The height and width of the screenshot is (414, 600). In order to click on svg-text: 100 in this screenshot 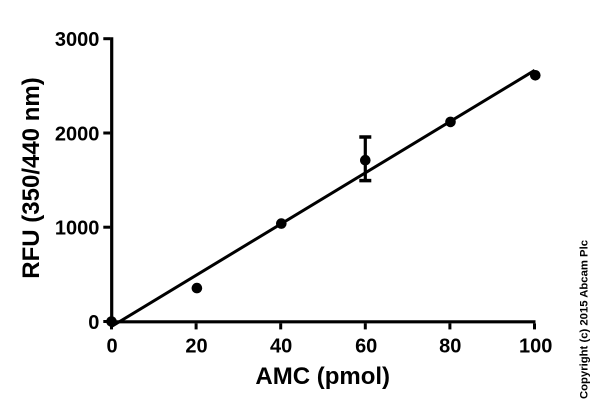, I will do `click(535, 346)`.